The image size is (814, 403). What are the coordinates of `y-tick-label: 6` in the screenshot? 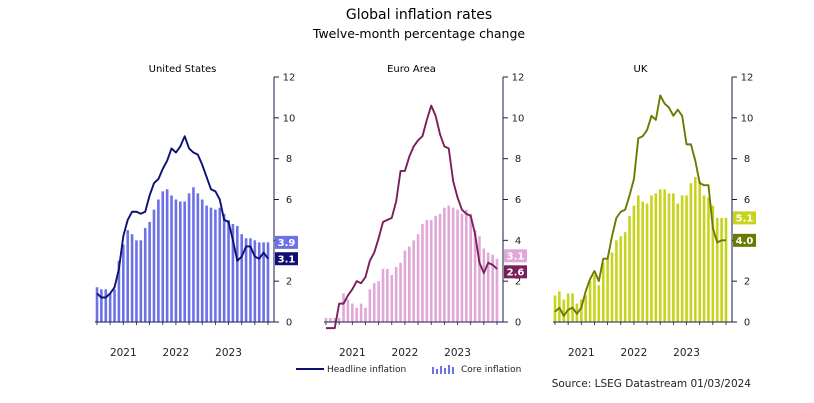 It's located at (518, 200).